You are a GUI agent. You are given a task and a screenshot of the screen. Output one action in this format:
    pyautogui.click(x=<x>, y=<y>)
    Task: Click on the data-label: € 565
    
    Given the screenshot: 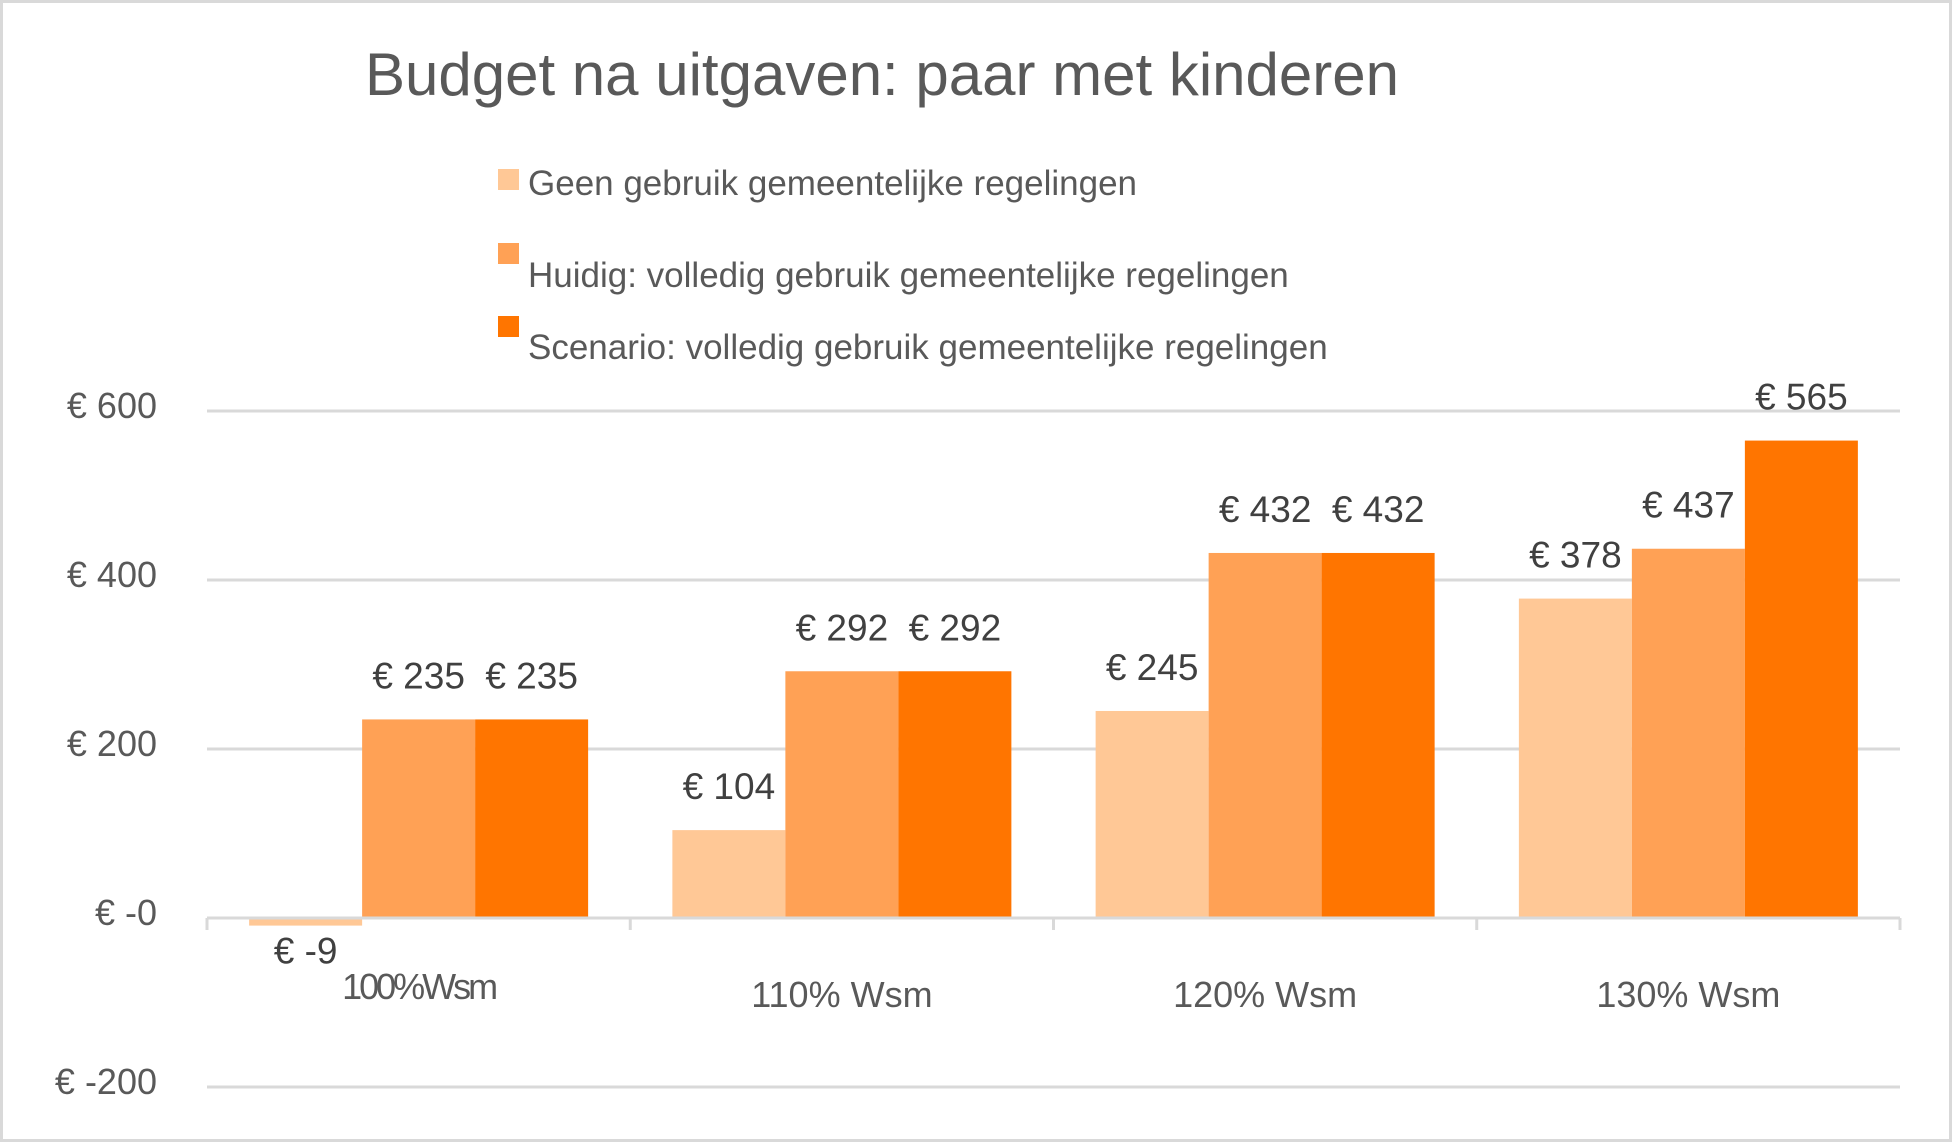 What is the action you would take?
    pyautogui.click(x=1801, y=397)
    